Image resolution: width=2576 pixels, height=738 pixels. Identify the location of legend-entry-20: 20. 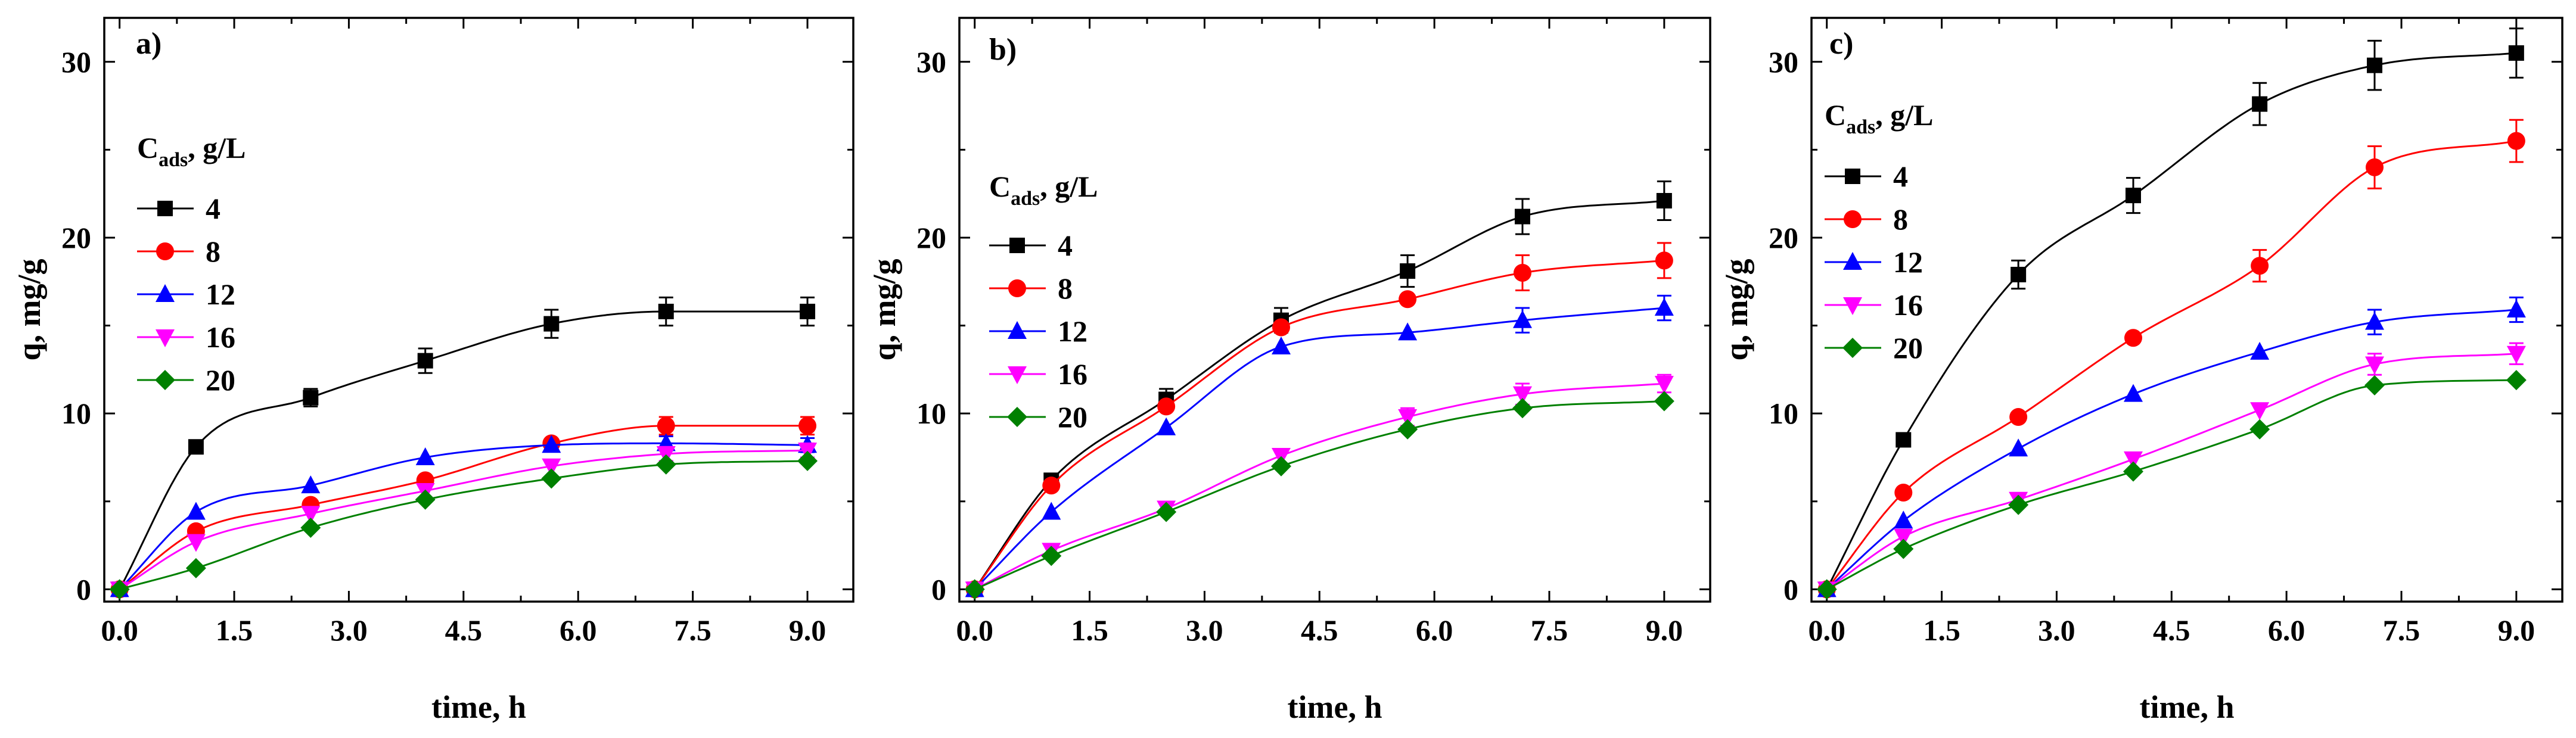
(186, 380).